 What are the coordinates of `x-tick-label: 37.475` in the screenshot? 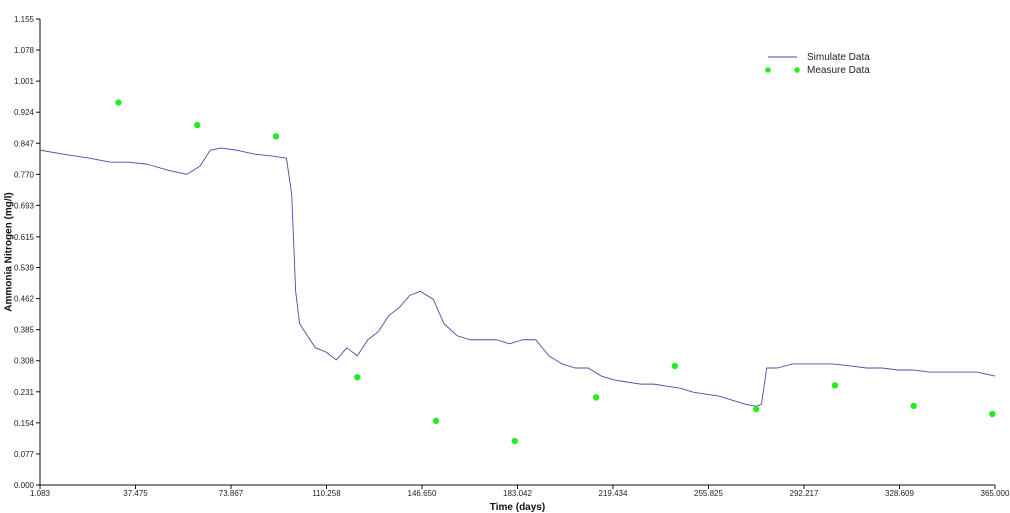 It's located at (135, 493).